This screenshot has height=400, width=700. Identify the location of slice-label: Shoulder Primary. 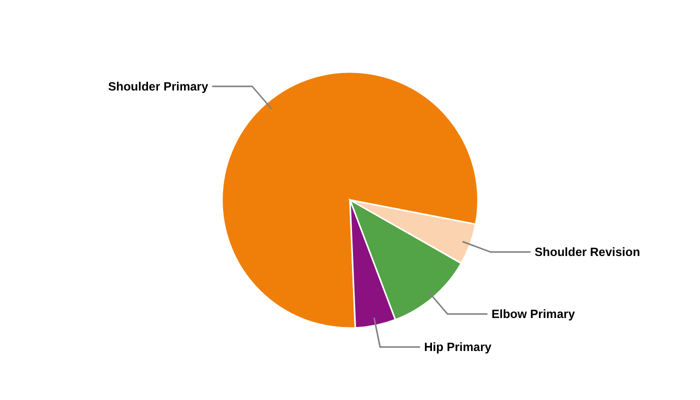
(158, 87).